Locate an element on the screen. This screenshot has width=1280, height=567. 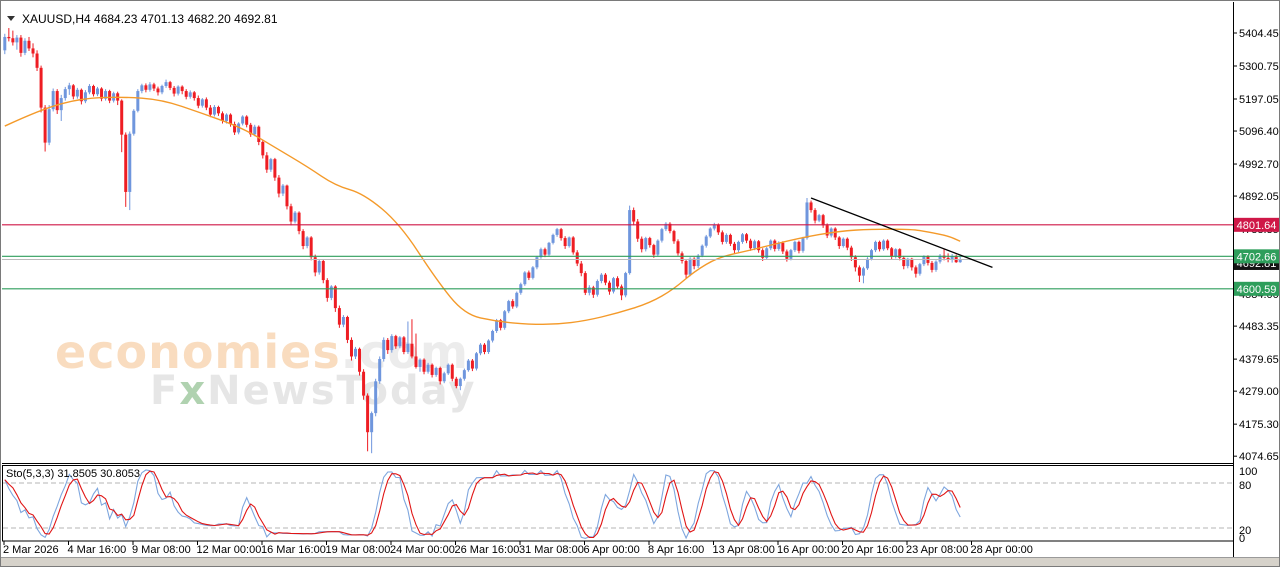
svg-text: 4992.70 is located at coordinates (1259, 165).